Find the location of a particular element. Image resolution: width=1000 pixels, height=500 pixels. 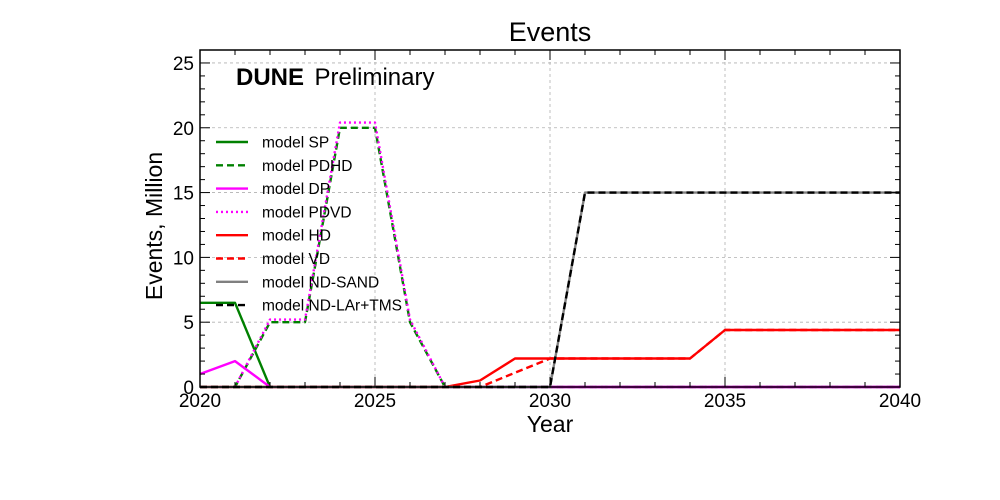

legend-item-model-dp: model DP is located at coordinates (273, 189).